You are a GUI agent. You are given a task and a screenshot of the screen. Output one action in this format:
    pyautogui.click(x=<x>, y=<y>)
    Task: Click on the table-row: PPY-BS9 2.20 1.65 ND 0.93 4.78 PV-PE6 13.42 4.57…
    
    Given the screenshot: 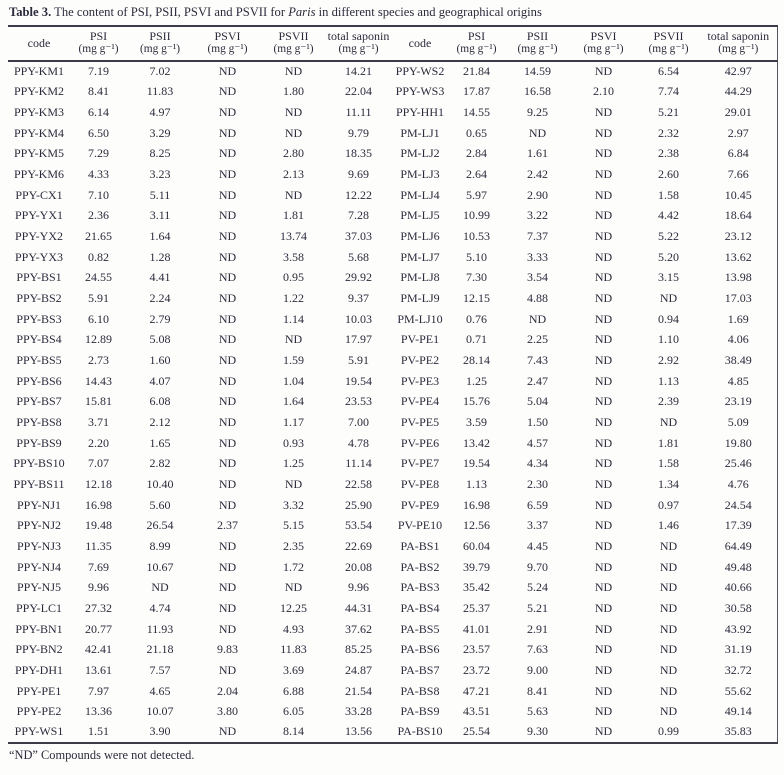 What is the action you would take?
    pyautogui.click(x=392, y=443)
    